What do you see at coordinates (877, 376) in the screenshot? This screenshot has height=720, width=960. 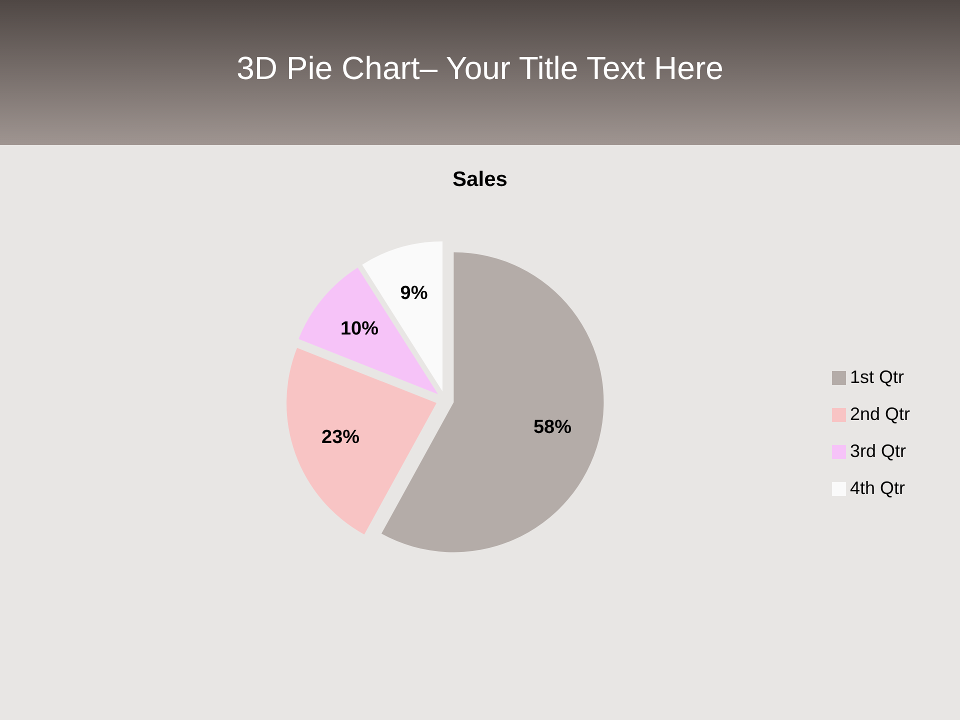 I see `legend-label: 1st Qtr` at bounding box center [877, 376].